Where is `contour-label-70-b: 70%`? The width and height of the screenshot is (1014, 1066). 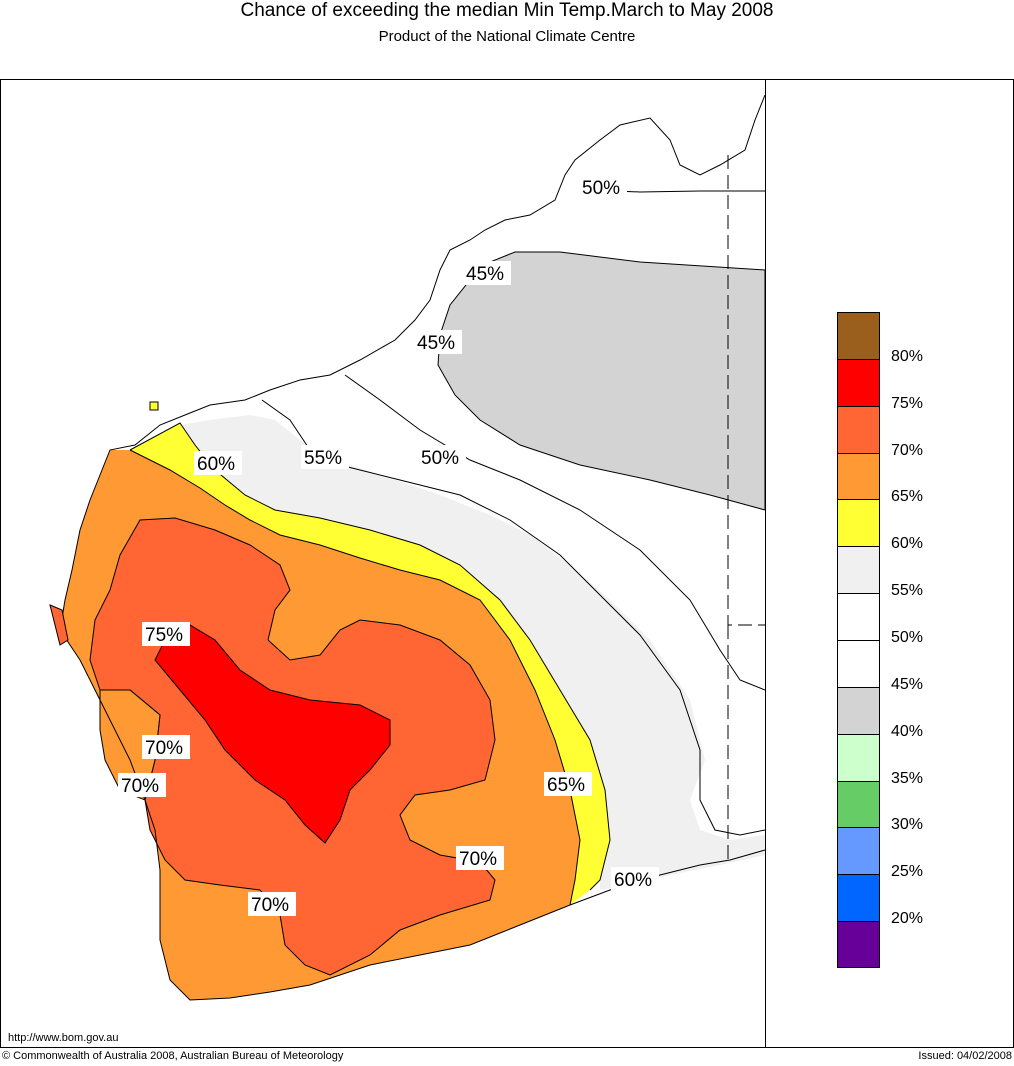 contour-label-70-b: 70% is located at coordinates (140, 786).